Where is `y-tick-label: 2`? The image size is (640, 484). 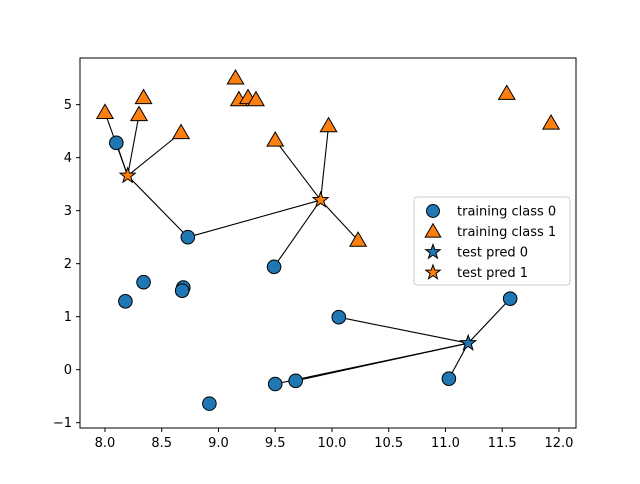
y-tick-label: 2 is located at coordinates (68, 264).